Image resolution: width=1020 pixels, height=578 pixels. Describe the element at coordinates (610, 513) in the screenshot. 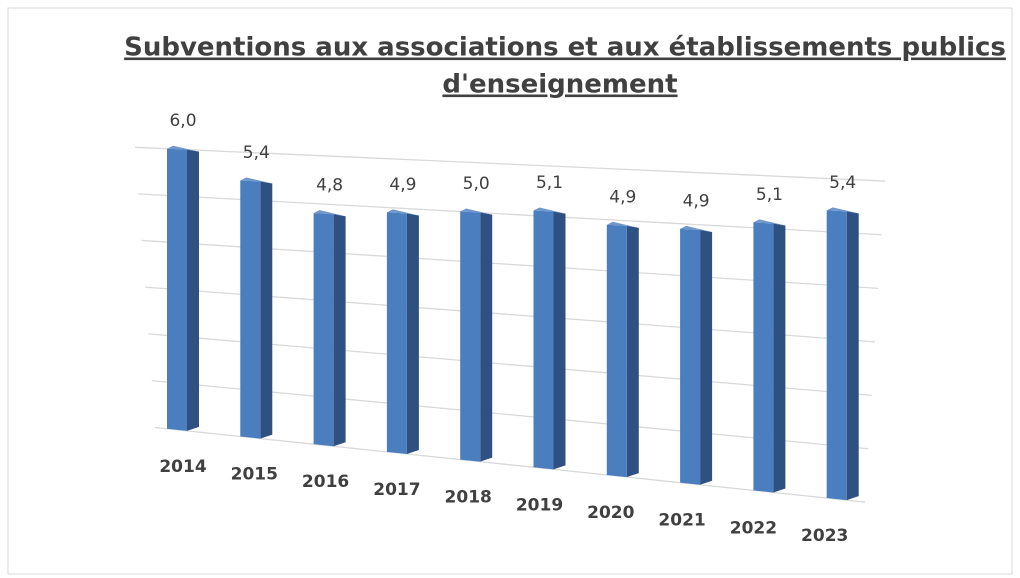

I see `x-tick-label: 2020` at that location.